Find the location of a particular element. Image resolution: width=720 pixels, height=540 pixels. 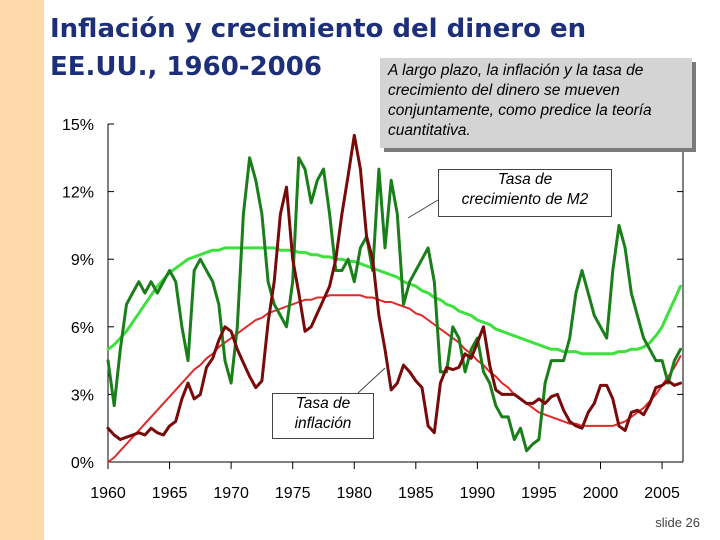

title-line-1: Inflación y crecimiento del dinero en is located at coordinates (318, 29).